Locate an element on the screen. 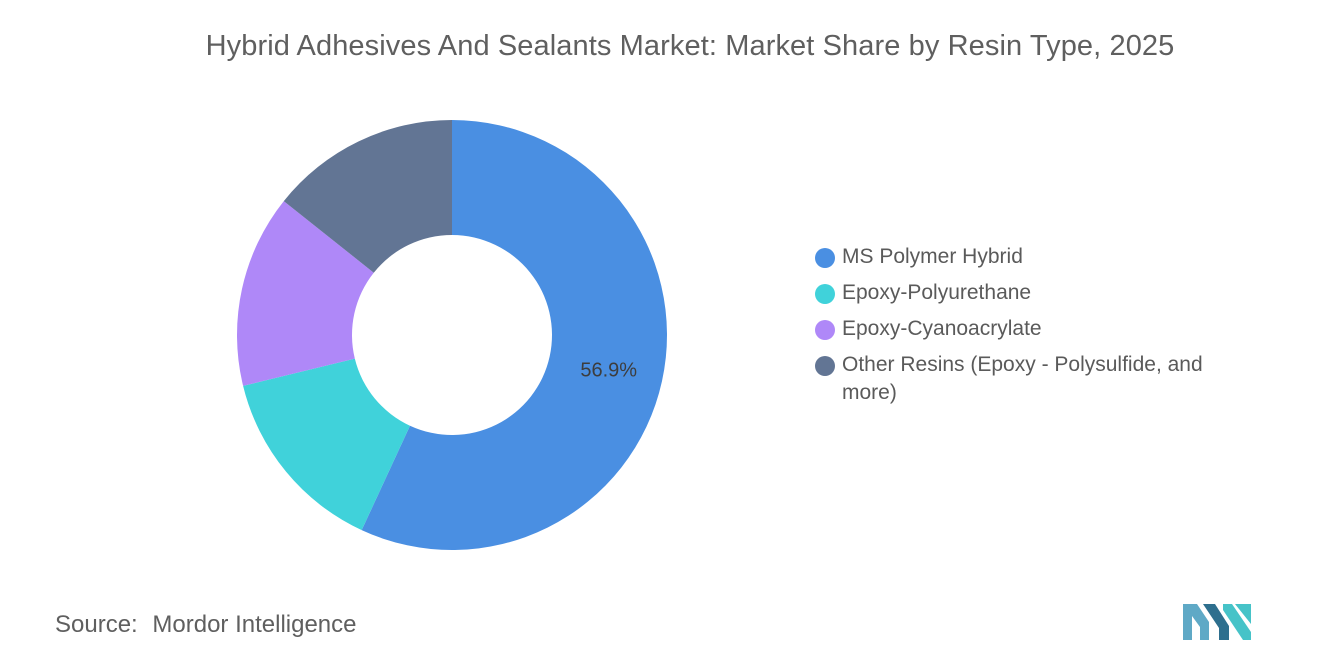  legend-label: MS Polymer Hybrid is located at coordinates (932, 256).